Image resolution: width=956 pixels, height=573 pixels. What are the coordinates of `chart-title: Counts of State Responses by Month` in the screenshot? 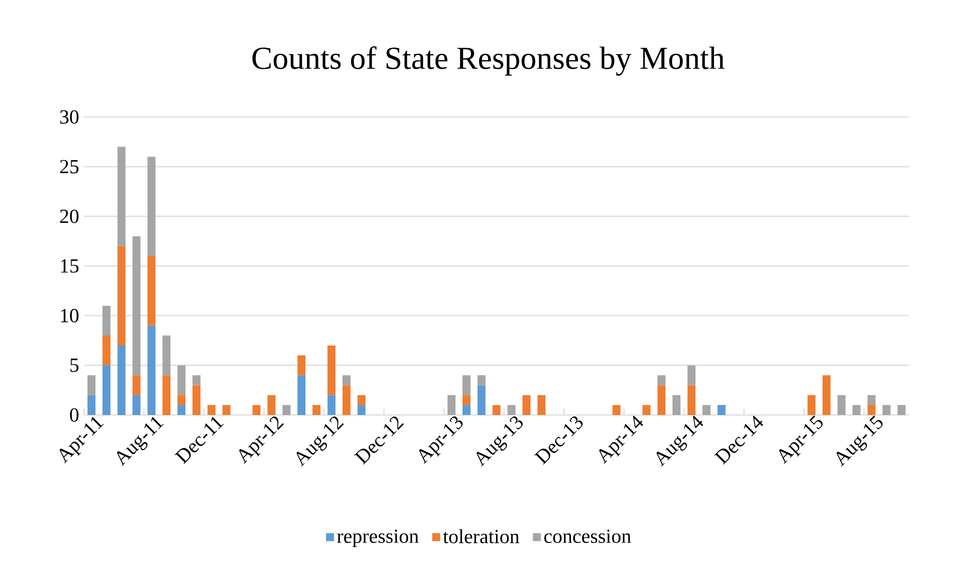 It's located at (488, 61).